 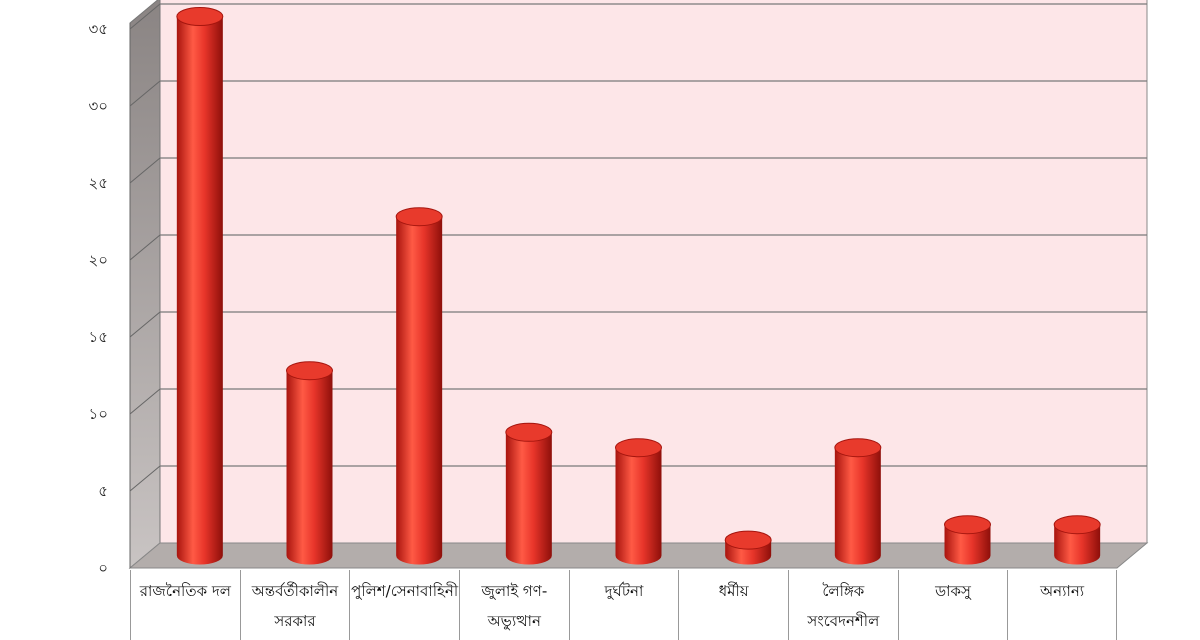 I want to click on y-tick-label: ১০, so click(x=99, y=414).